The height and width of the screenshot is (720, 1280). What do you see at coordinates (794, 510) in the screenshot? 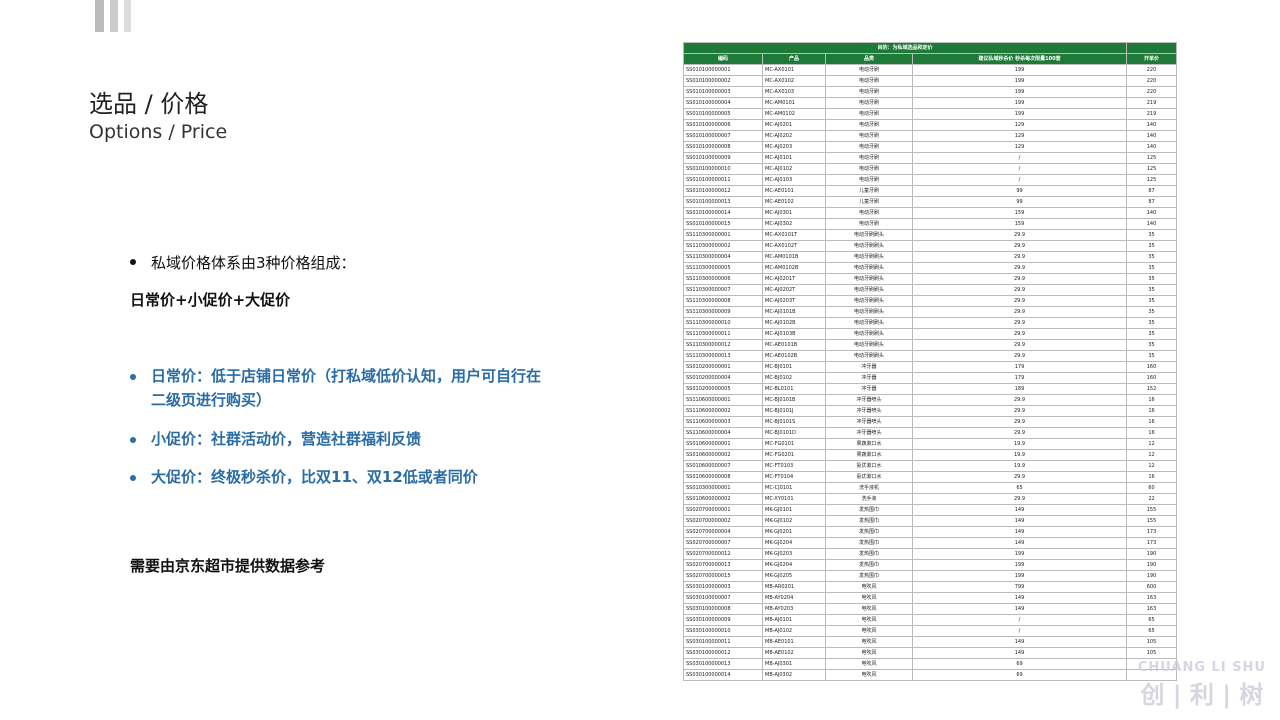
I see `cell: MK-GJ0101` at bounding box center [794, 510].